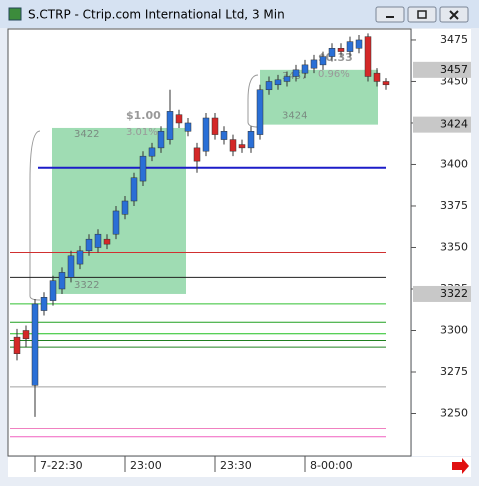  Describe the element at coordinates (454, 329) in the screenshot. I see `y-tick-label: 3300` at that location.